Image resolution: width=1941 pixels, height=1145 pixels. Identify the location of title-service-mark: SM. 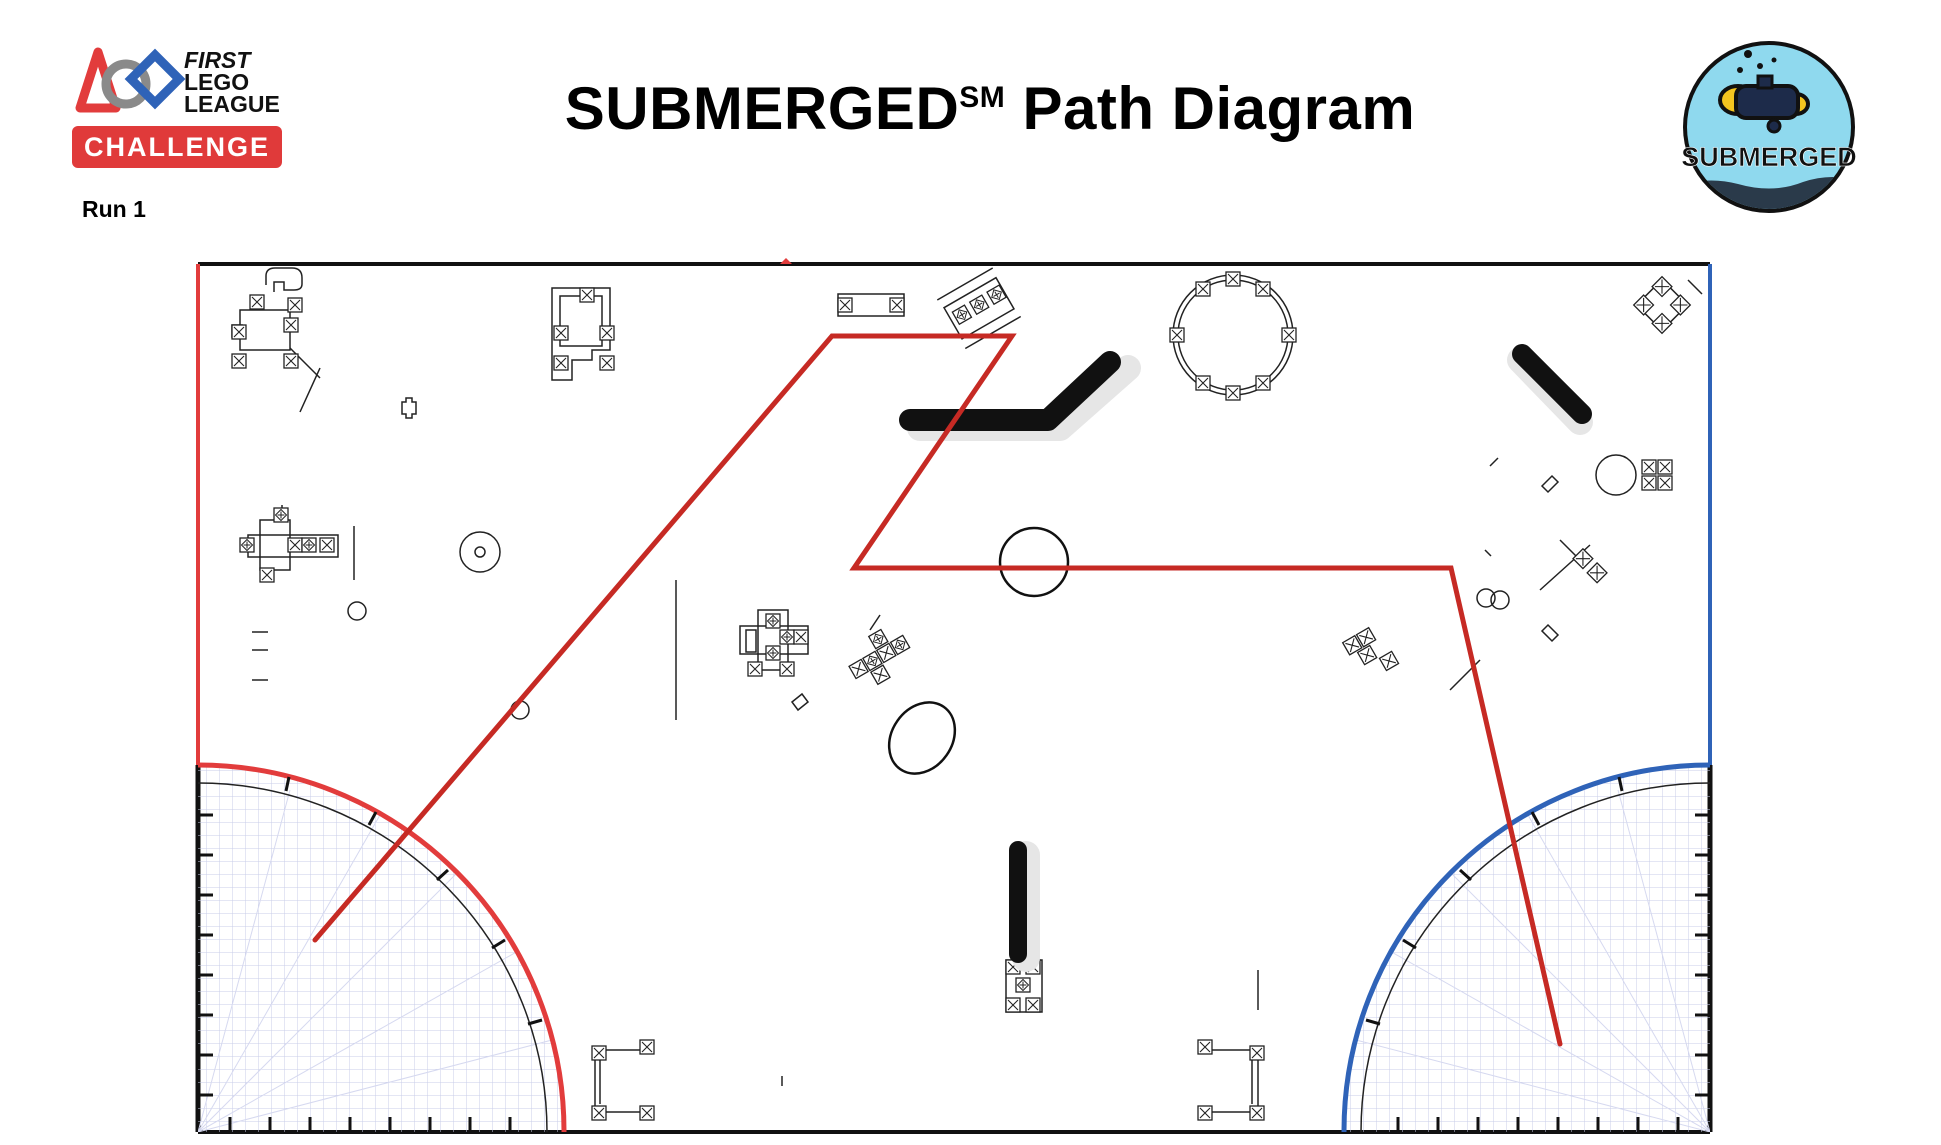
(982, 97).